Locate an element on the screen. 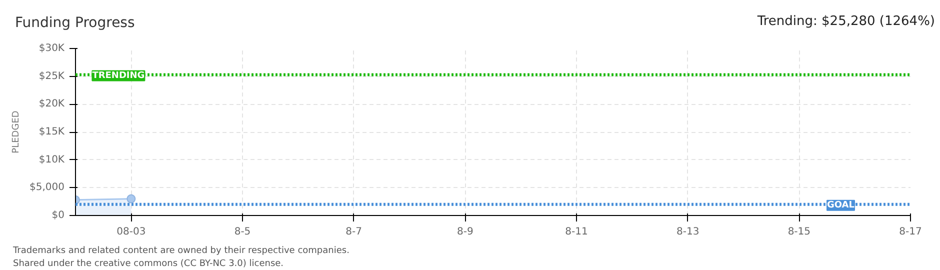  text: Trademarks and related content are owned by their respective companies. is located at coordinates (181, 251).